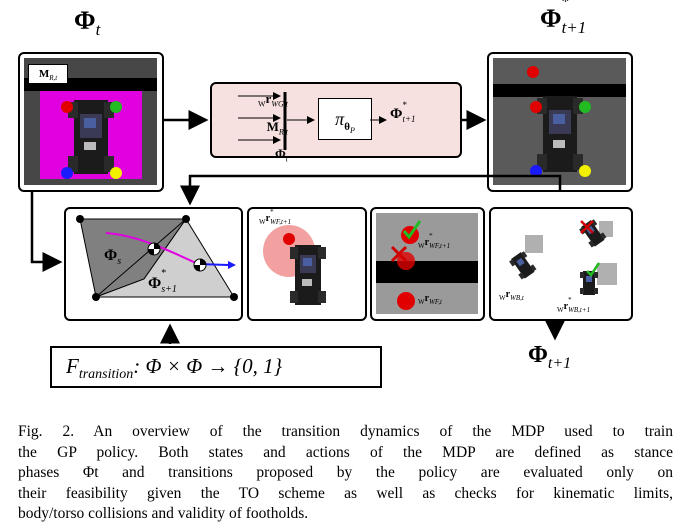 Image resolution: width=691 pixels, height=532 pixels. What do you see at coordinates (157, 258) in the screenshot?
I see `phase-transition-image` at bounding box center [157, 258].